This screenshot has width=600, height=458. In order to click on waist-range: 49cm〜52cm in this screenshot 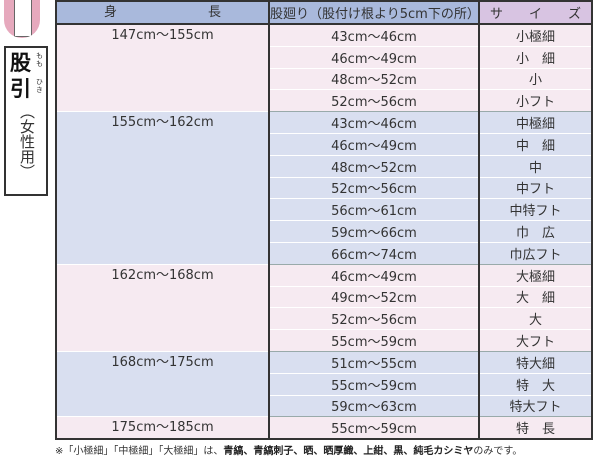, I will do `click(374, 297)`.